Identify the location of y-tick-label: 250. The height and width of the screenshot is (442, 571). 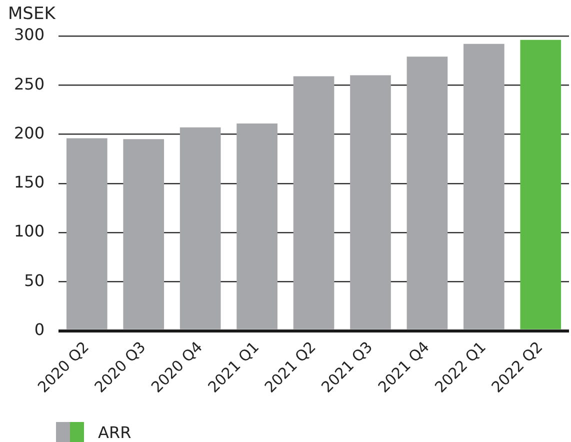
(29, 84).